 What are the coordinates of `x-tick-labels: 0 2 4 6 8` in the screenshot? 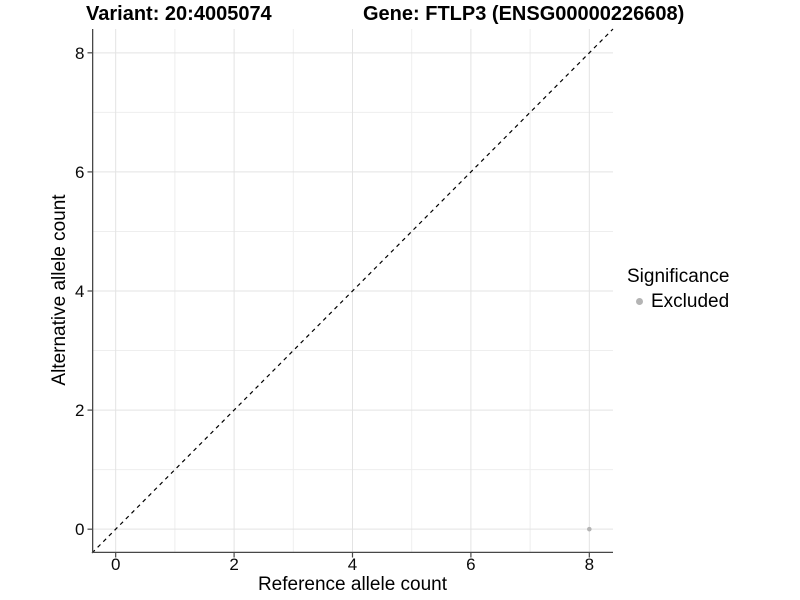 It's located at (352, 564).